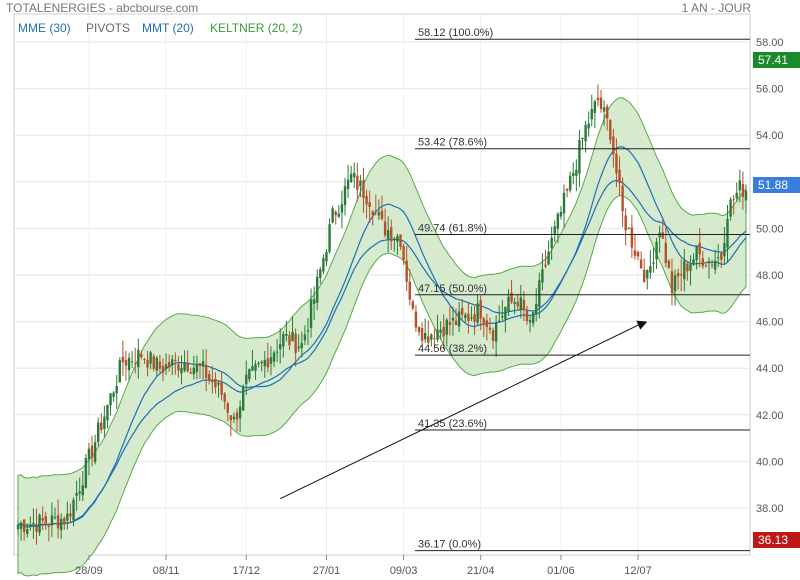 The height and width of the screenshot is (580, 800). What do you see at coordinates (776, 60) in the screenshot?
I see `high-price-badge: 57.41` at bounding box center [776, 60].